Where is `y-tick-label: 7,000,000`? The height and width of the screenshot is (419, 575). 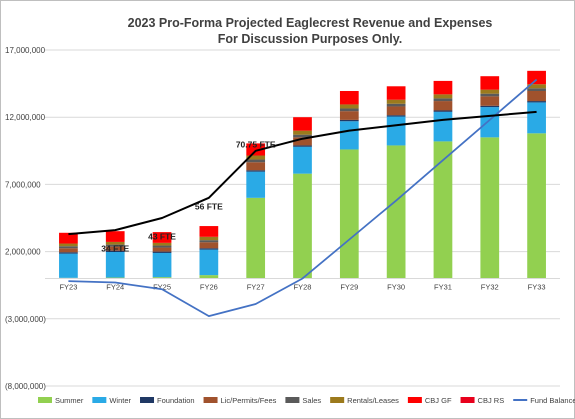 y-tick-label: 7,000,000 is located at coordinates (23, 184).